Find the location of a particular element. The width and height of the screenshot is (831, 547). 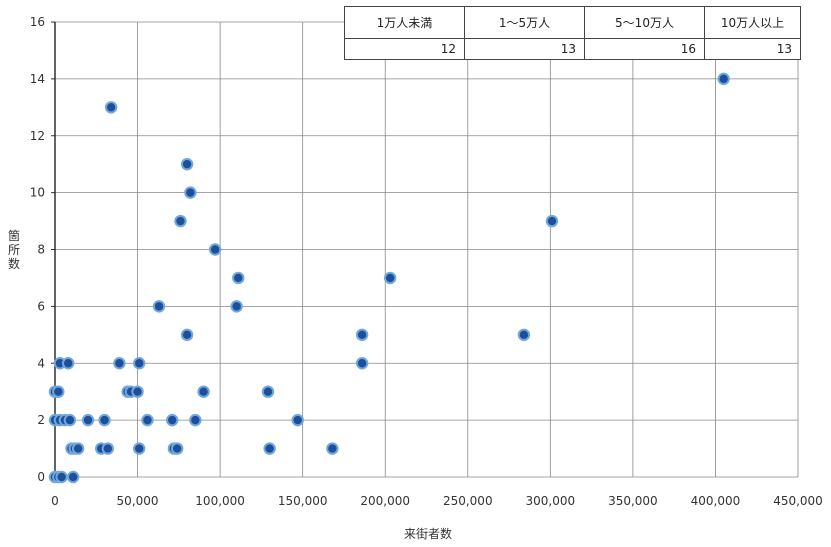

y-axis-title: 箇所数 is located at coordinates (14, 250).